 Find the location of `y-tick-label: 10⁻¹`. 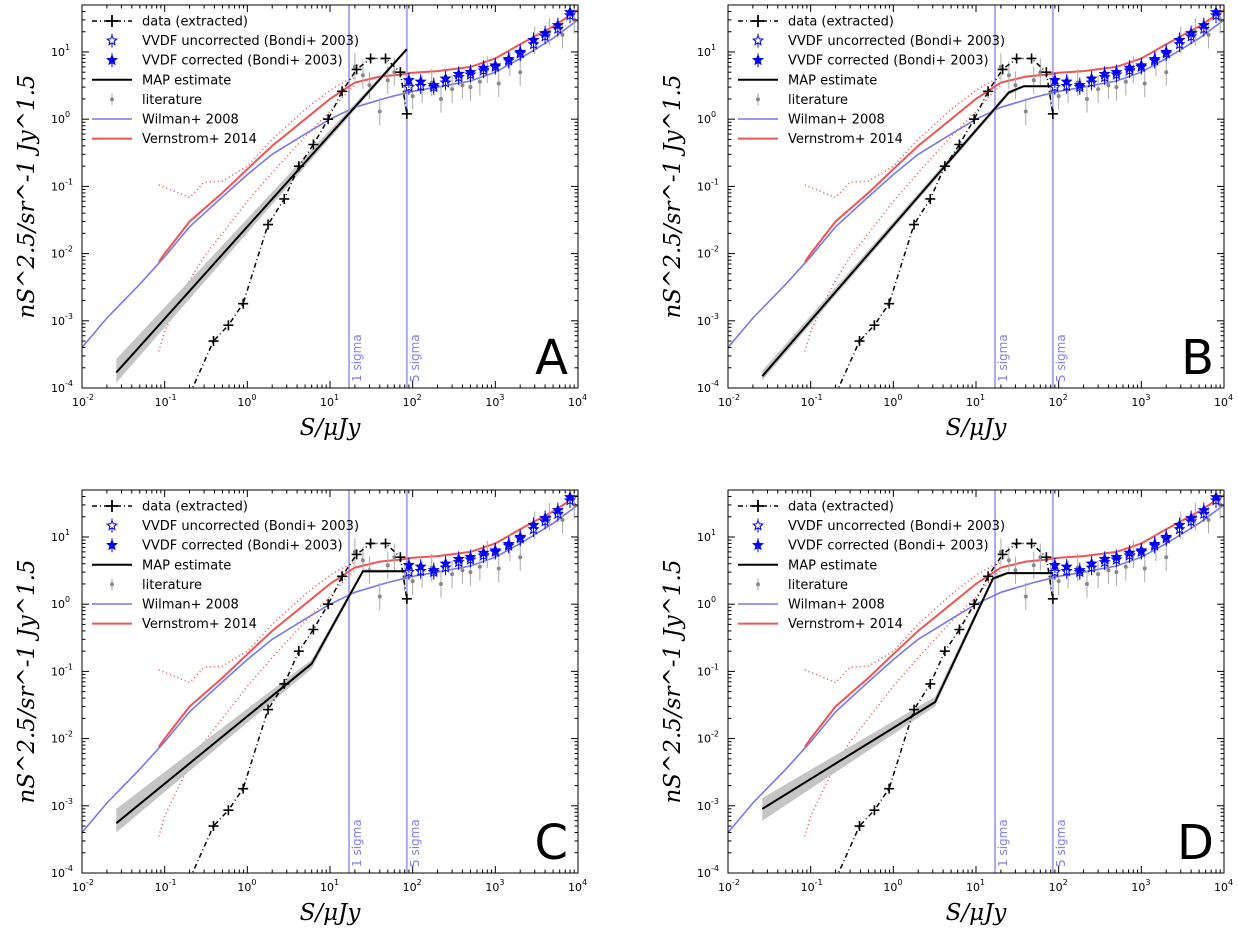

y-tick-label: 10⁻¹ is located at coordinates (708, 670).